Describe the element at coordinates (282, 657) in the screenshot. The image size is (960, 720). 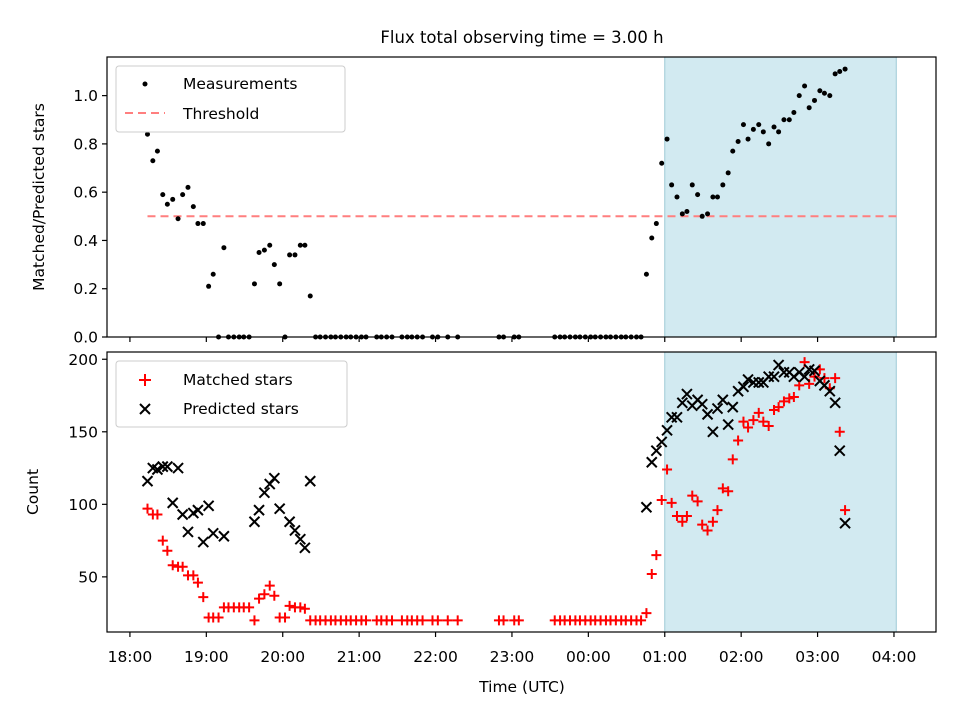
I see `x-tick-label: 20:00` at that location.